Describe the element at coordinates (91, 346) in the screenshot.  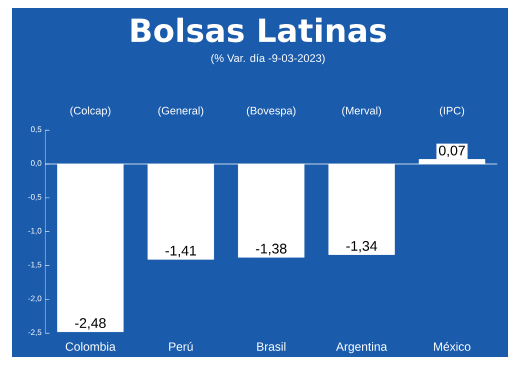
I see `x-tick-label: Colombia` at that location.